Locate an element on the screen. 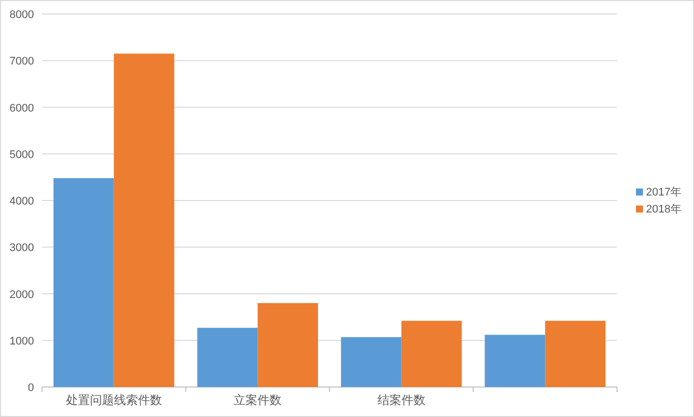  y-tick-label: 7000 is located at coordinates (22, 62).